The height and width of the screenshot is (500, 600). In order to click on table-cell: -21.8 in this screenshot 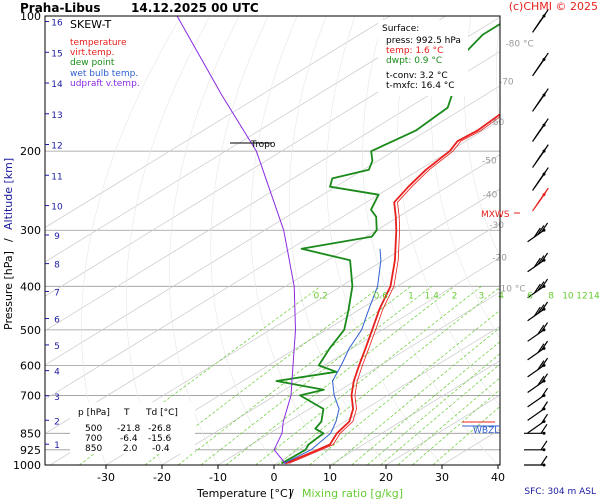, I will do `click(129, 429)`.